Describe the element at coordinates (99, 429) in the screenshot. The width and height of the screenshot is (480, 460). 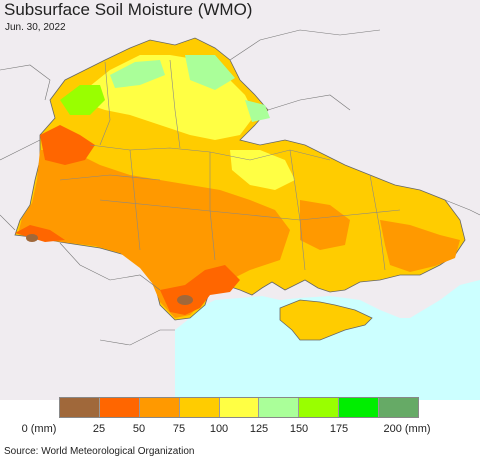
I see `legend-tick-label: 25` at that location.